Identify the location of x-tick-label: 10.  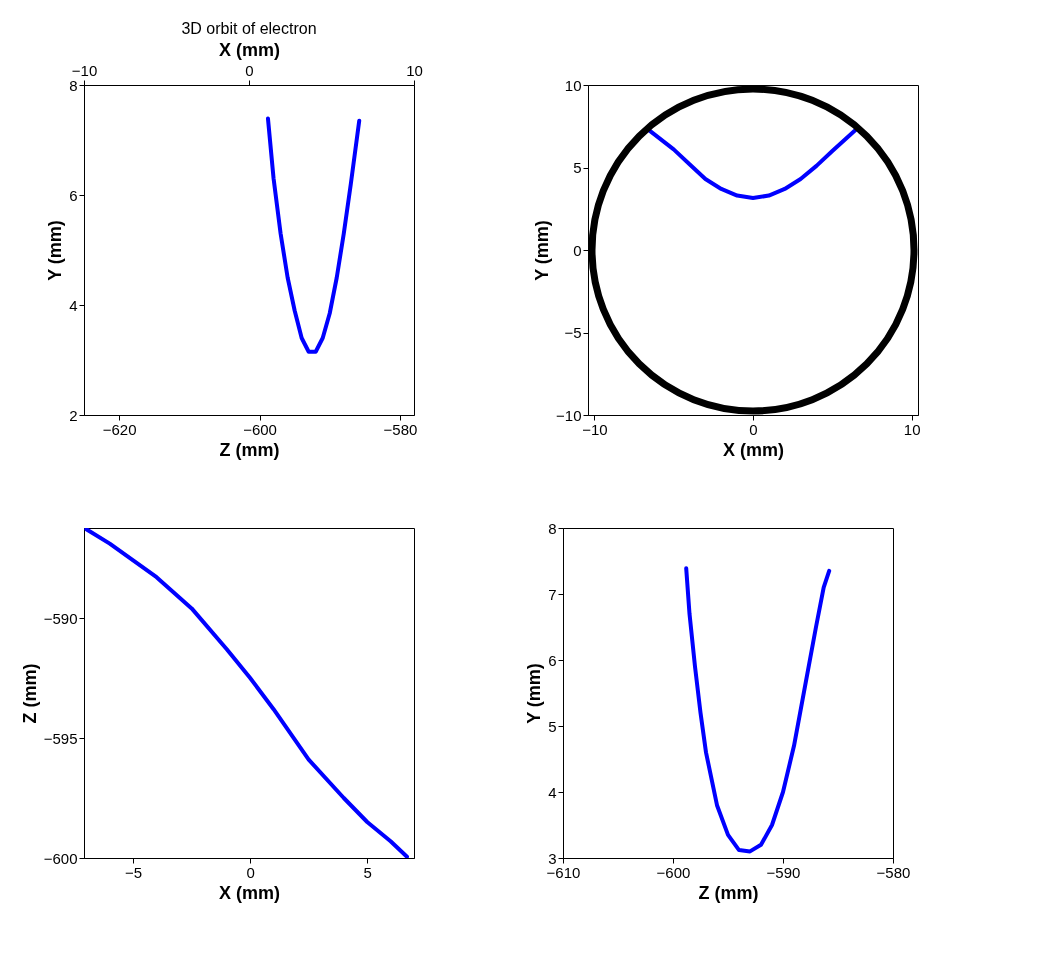
(912, 429).